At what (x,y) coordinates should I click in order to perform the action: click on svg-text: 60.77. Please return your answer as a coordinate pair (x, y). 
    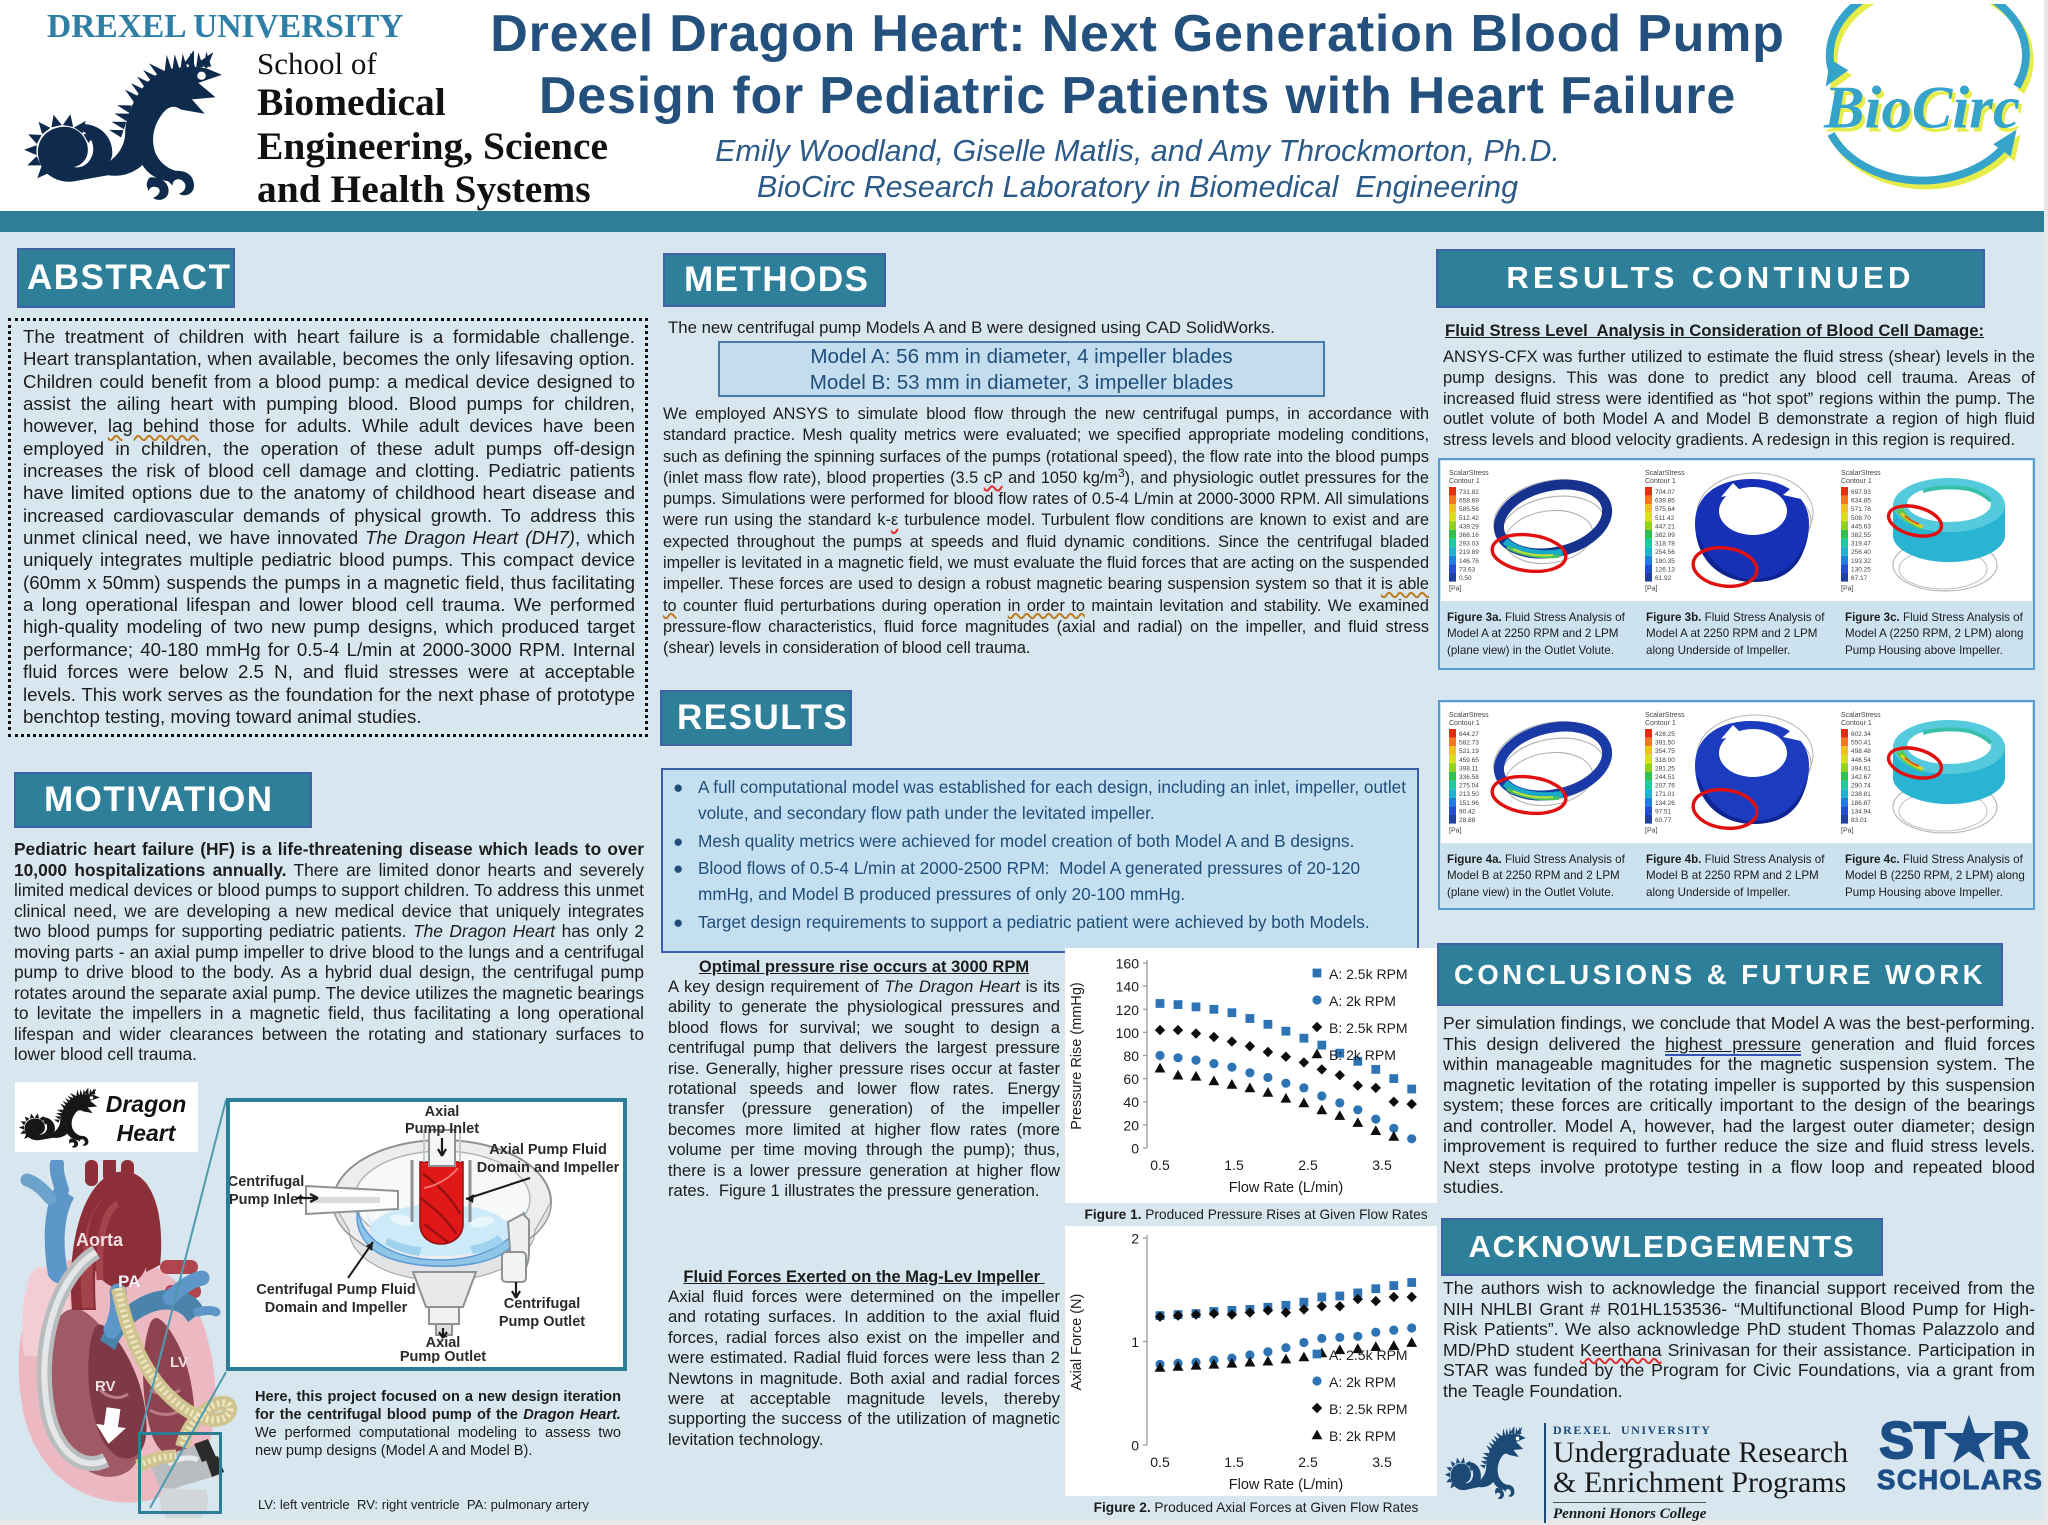
    Looking at the image, I should click on (1663, 820).